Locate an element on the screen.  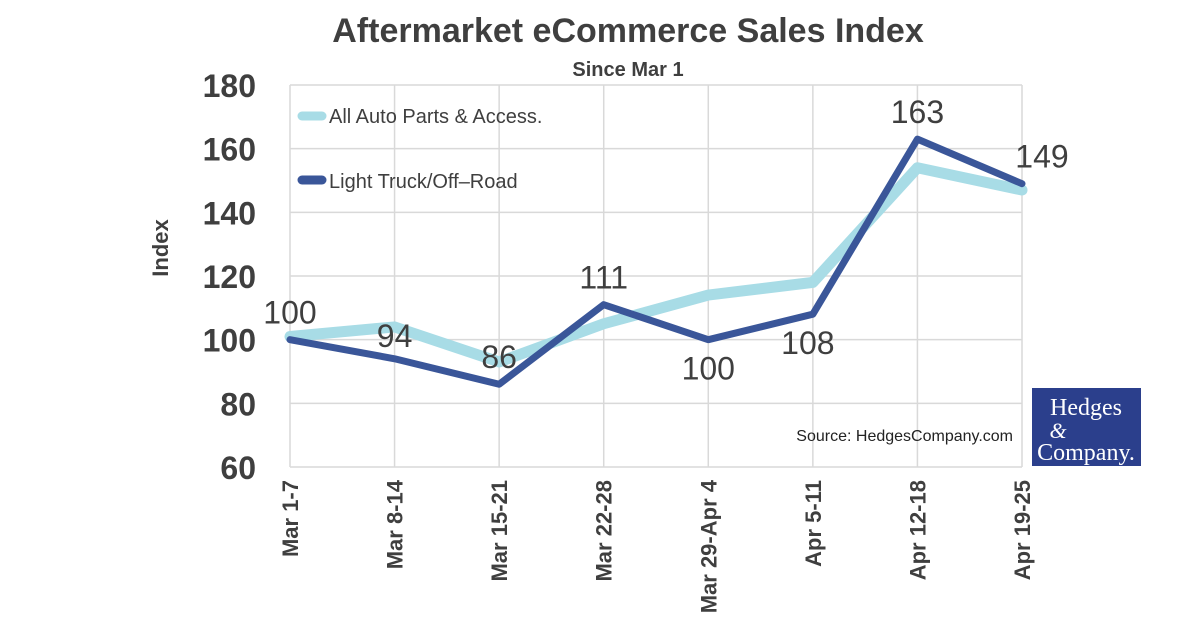
data-label-0: 100 is located at coordinates (289, 313).